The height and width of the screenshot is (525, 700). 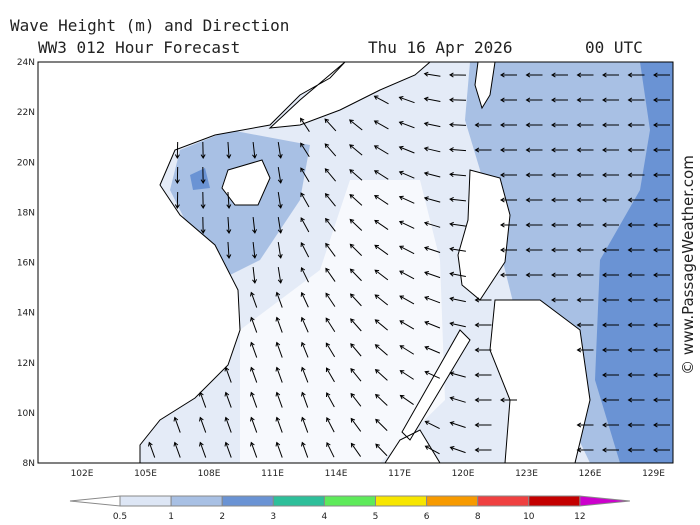 What do you see at coordinates (478, 517) in the screenshot?
I see `legend-tick: 8` at bounding box center [478, 517].